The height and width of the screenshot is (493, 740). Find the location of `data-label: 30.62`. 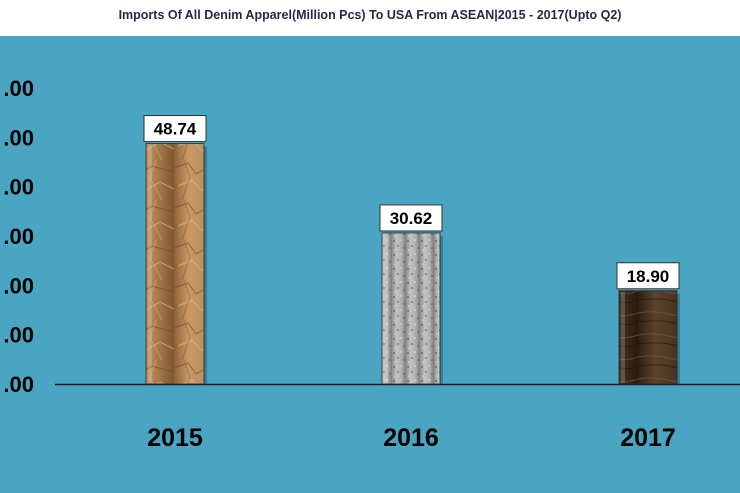

data-label: 30.62 is located at coordinates (411, 218).